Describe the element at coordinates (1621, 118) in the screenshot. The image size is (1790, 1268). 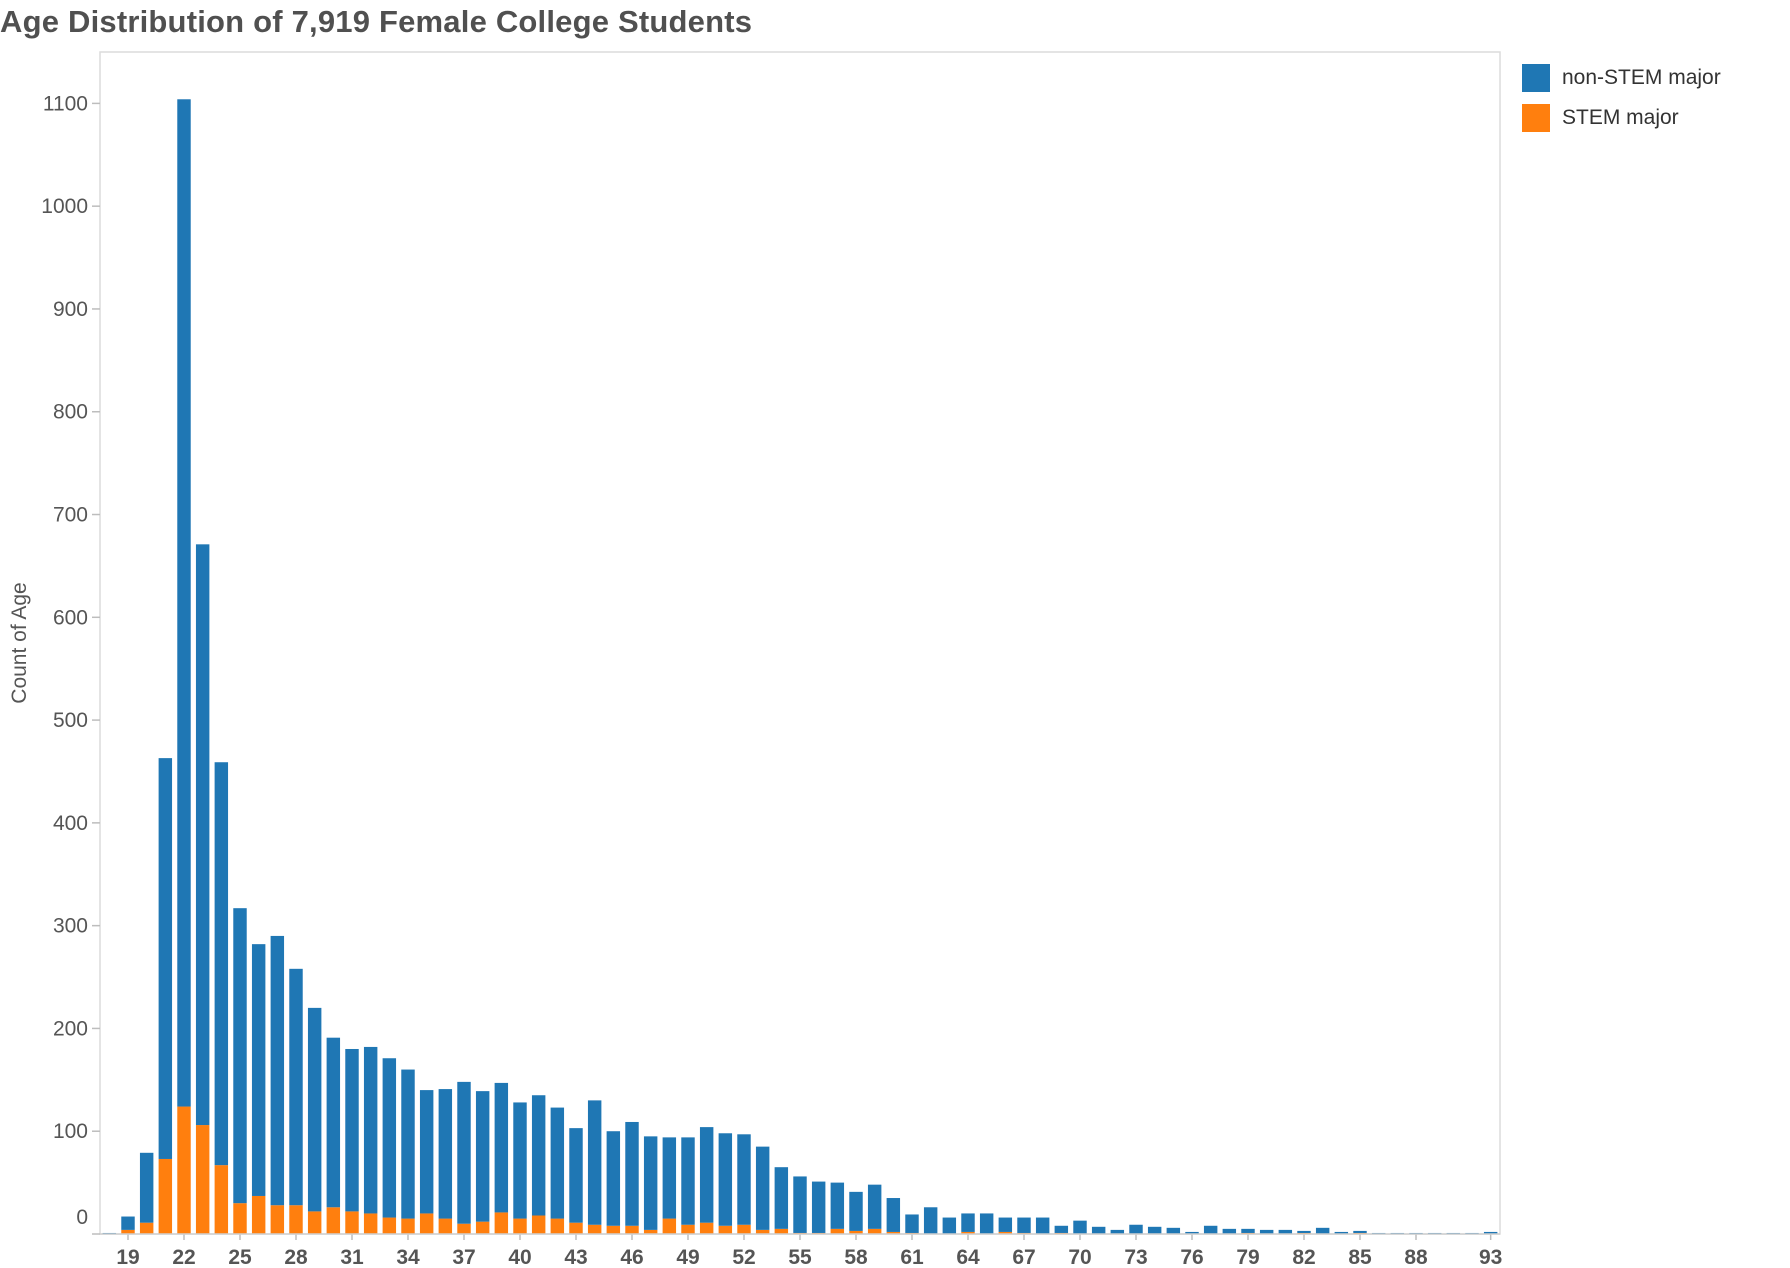
I see `legend-item-stem: STEM major` at that location.